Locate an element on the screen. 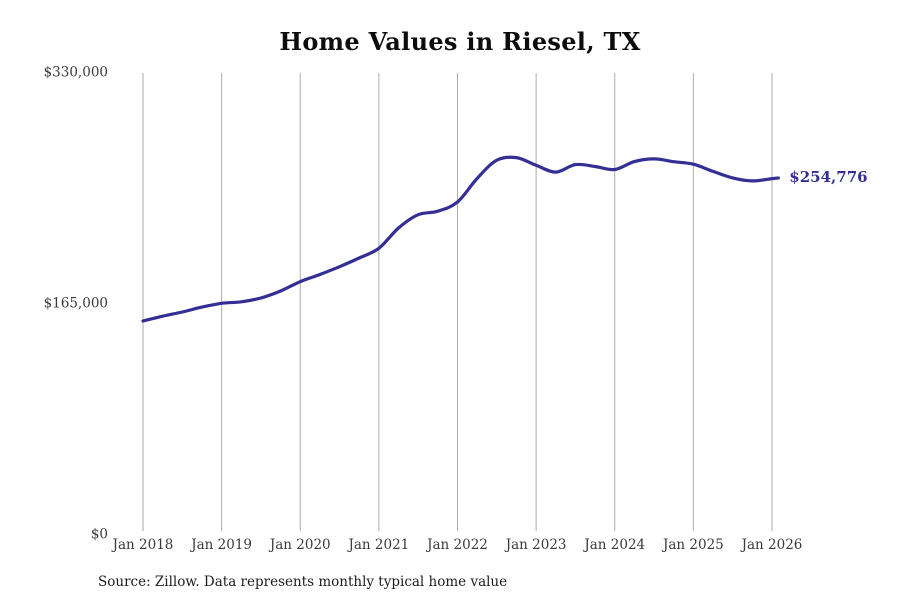  x-tick-label: Jan 2018 is located at coordinates (143, 545).